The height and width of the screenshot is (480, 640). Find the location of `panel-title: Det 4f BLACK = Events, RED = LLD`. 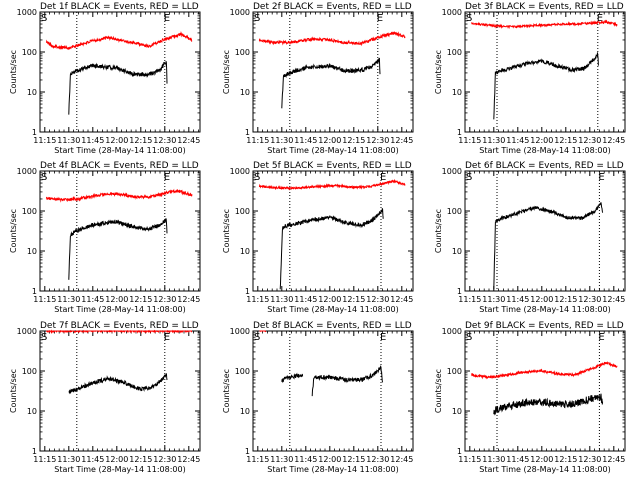

panel-title: Det 4f BLACK = Events, RED = LLD is located at coordinates (119, 166).